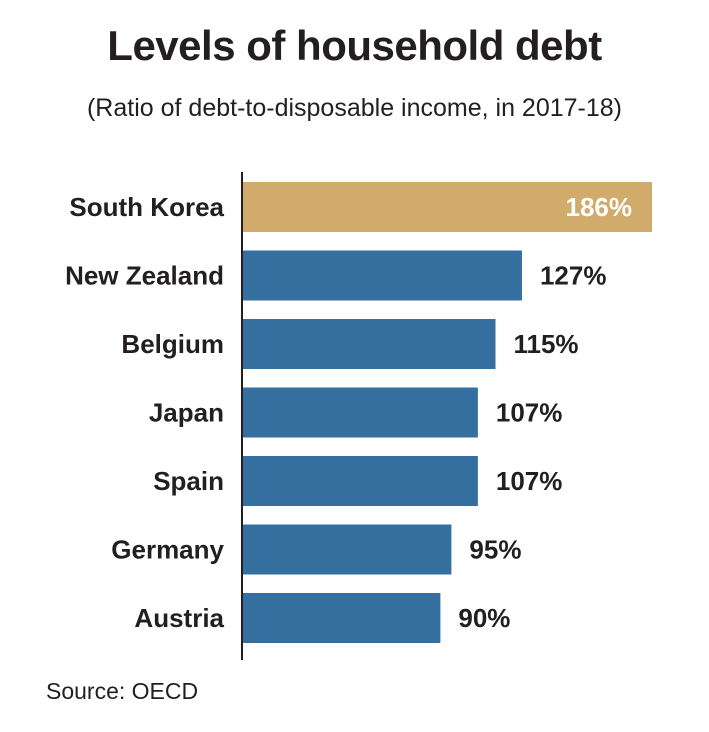 Image resolution: width=709 pixels, height=732 pixels. I want to click on bar-germany, so click(347, 549).